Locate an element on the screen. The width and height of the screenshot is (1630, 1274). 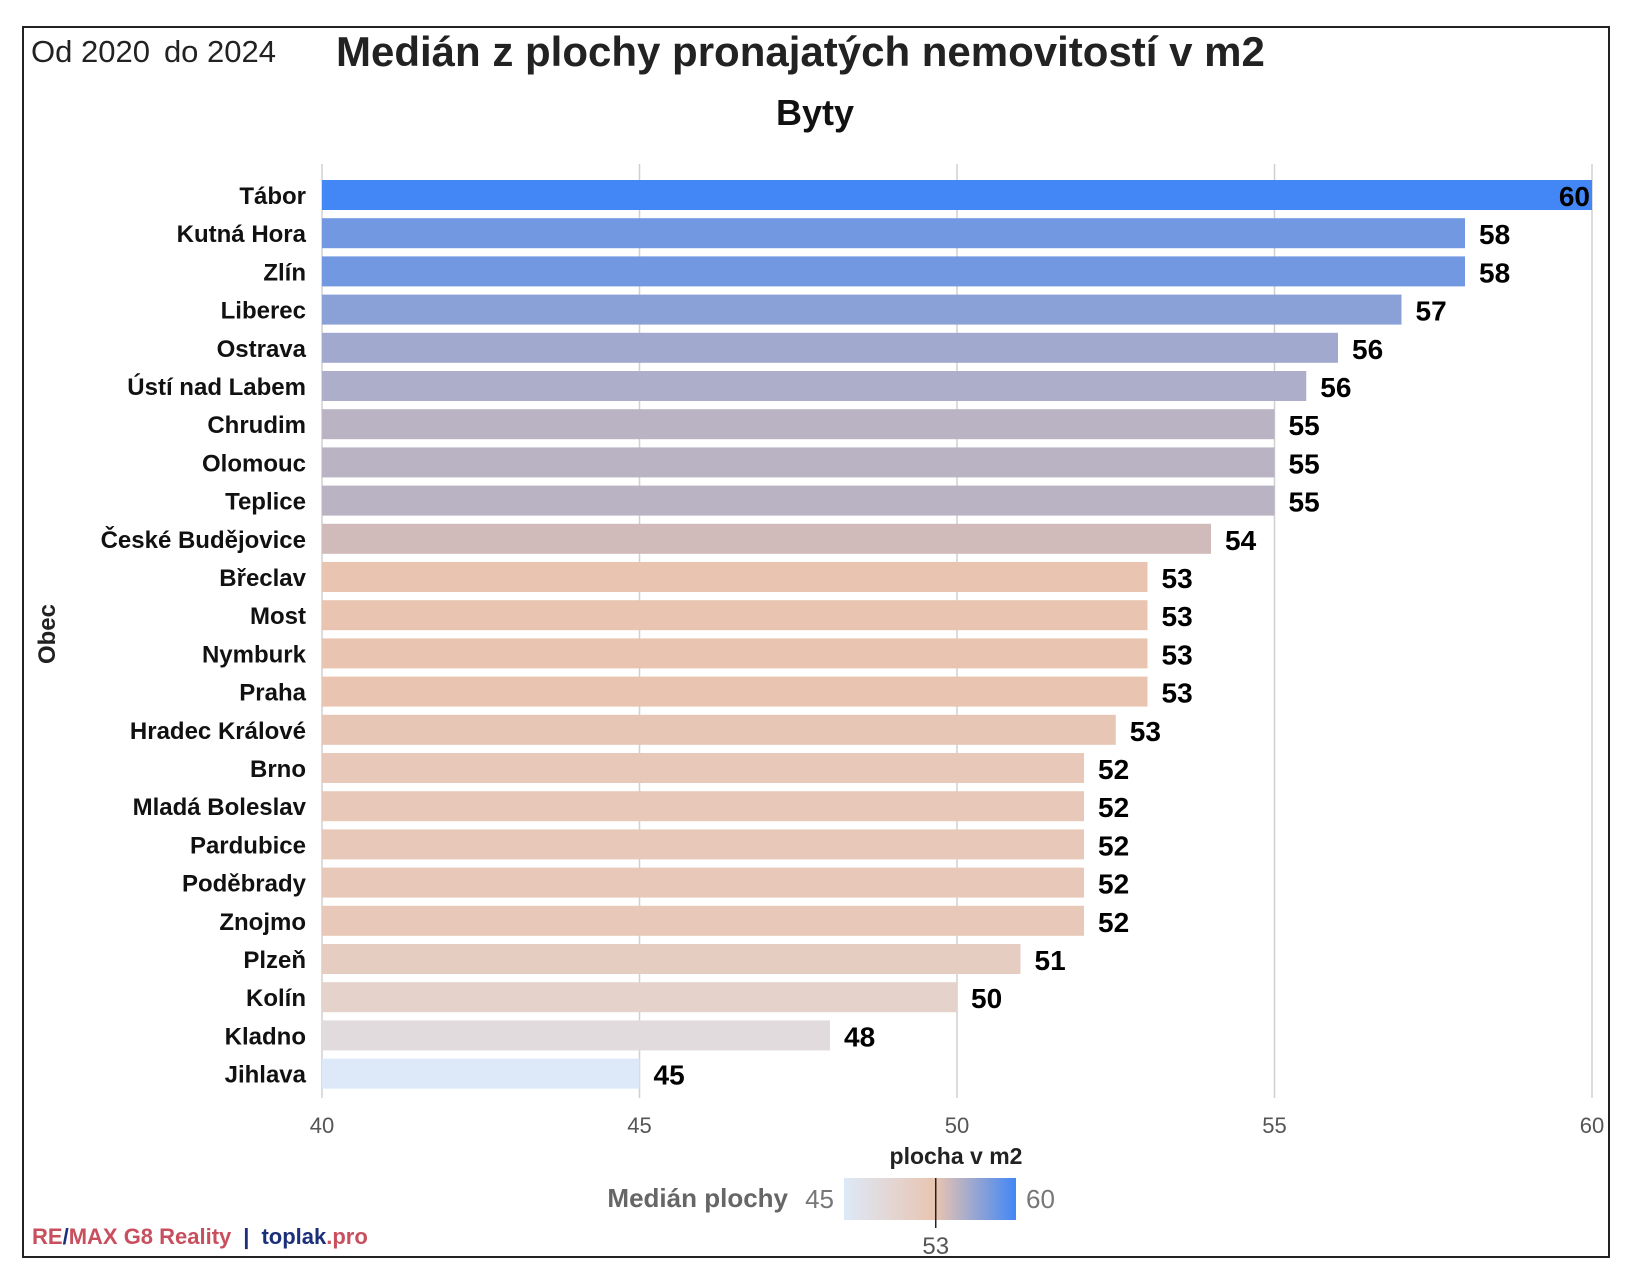
period-label: Od 2020 do 2024 is located at coordinates (160, 52).